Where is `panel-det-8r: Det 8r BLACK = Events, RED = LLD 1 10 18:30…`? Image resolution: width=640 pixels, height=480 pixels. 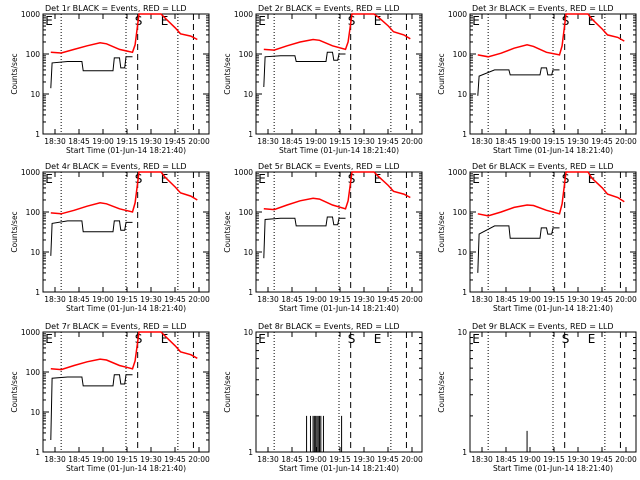
panel-det-8r: Det 8r BLACK = Events, RED = LLD 1 10 18:30… is located at coordinates (323, 397).